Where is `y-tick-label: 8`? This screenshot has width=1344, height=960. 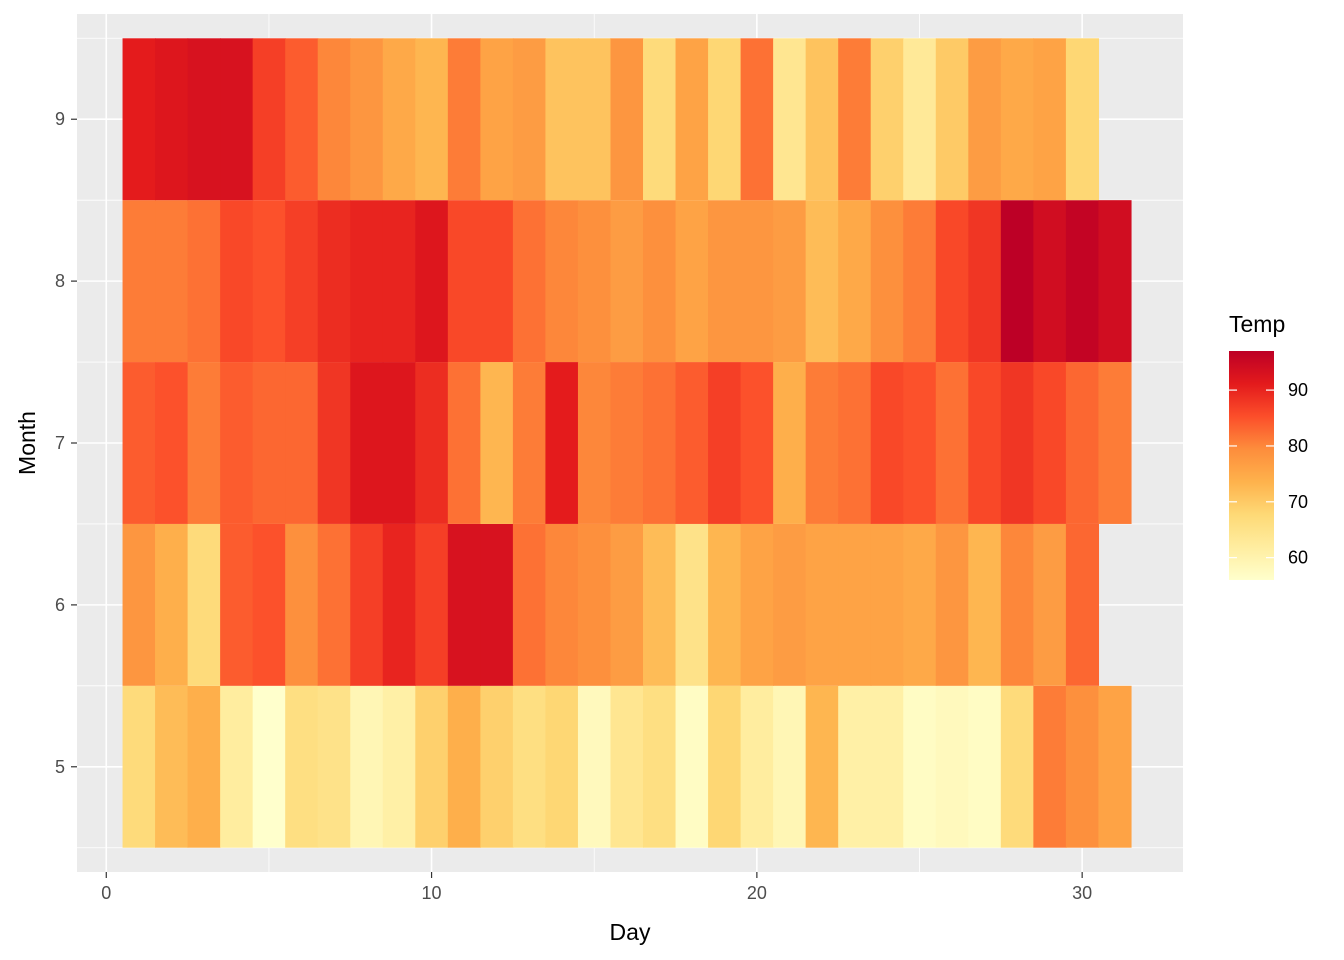
y-tick-label: 8 is located at coordinates (60, 281).